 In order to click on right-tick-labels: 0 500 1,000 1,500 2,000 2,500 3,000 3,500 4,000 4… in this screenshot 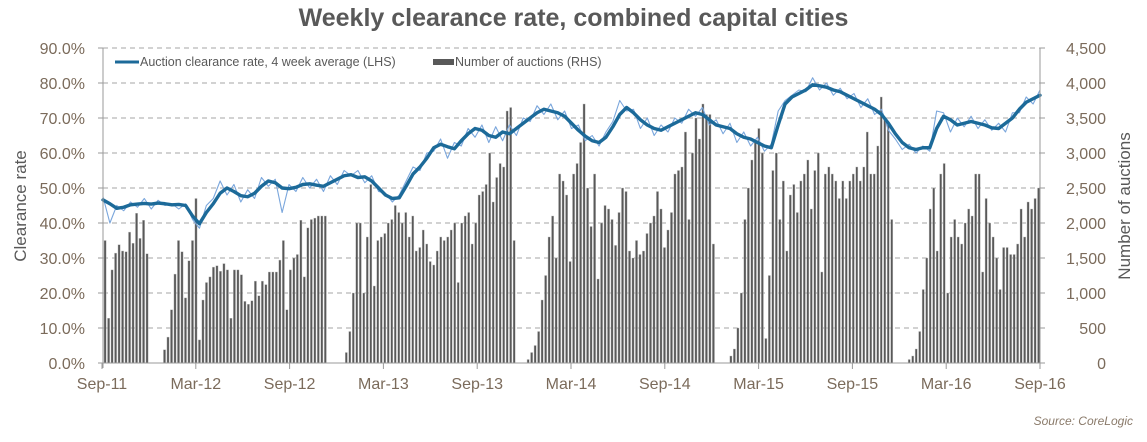, I will do `click(1073, 207)`.